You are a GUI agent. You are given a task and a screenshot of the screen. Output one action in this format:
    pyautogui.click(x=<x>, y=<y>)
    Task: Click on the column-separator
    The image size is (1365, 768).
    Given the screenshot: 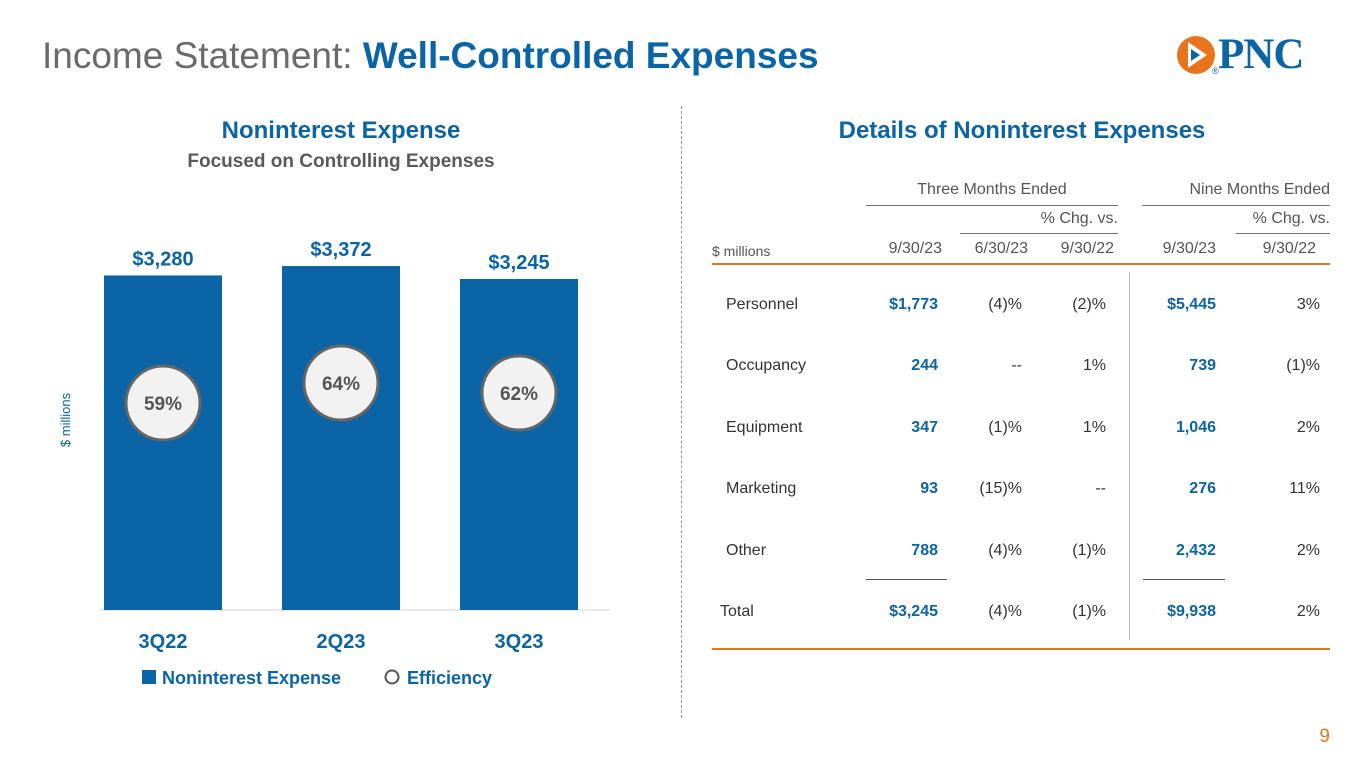 What is the action you would take?
    pyautogui.click(x=1129, y=456)
    